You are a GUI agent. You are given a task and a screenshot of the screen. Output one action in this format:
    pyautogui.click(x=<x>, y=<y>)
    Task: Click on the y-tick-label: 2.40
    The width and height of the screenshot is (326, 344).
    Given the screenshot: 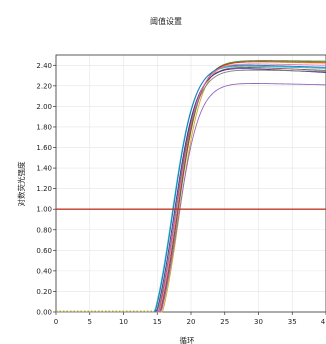 What is the action you would take?
    pyautogui.click(x=44, y=66)
    